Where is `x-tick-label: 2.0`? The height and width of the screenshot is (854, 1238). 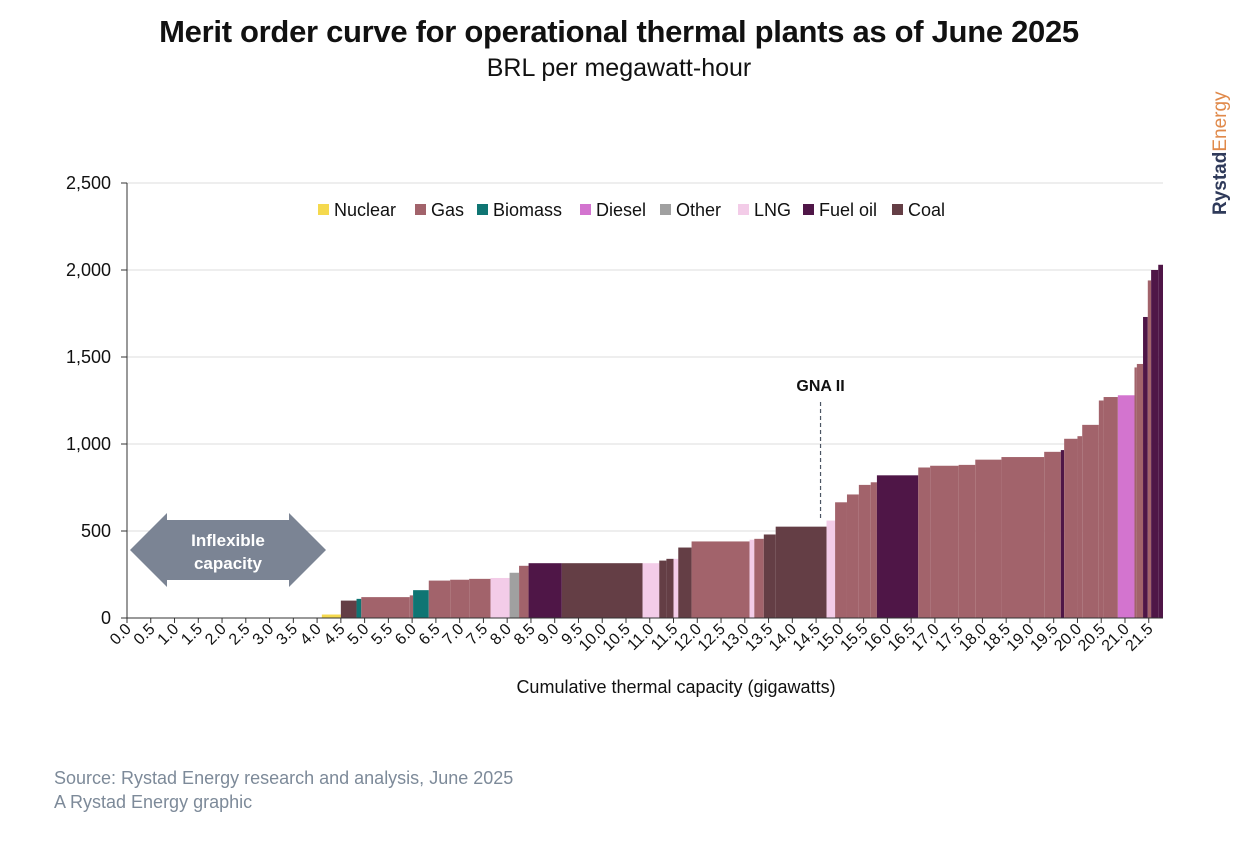
x-tick-label: 2.0 is located at coordinates (216, 635).